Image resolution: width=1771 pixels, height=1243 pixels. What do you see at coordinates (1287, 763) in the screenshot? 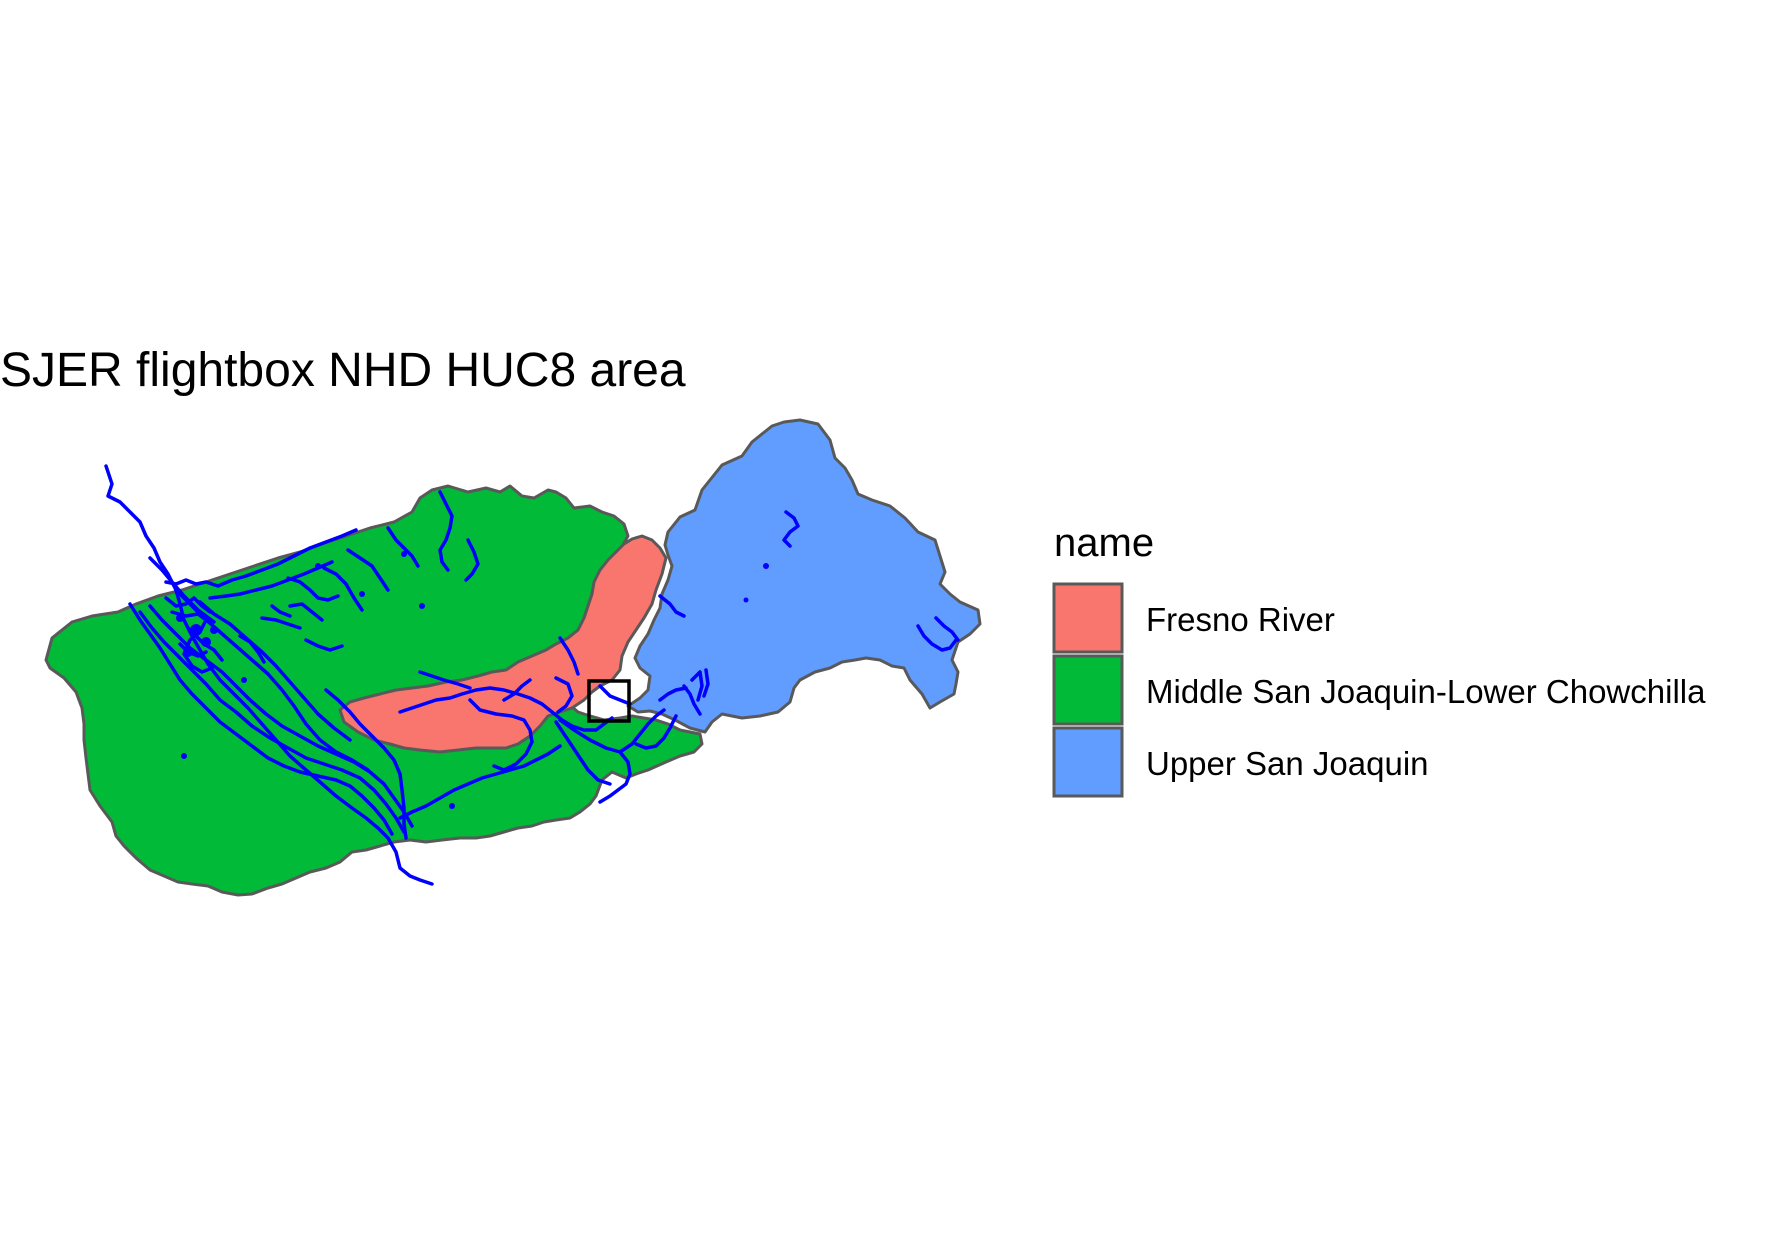
I see `legend-label-upper-san-joaquin: Upper San Joaquin` at bounding box center [1287, 763].